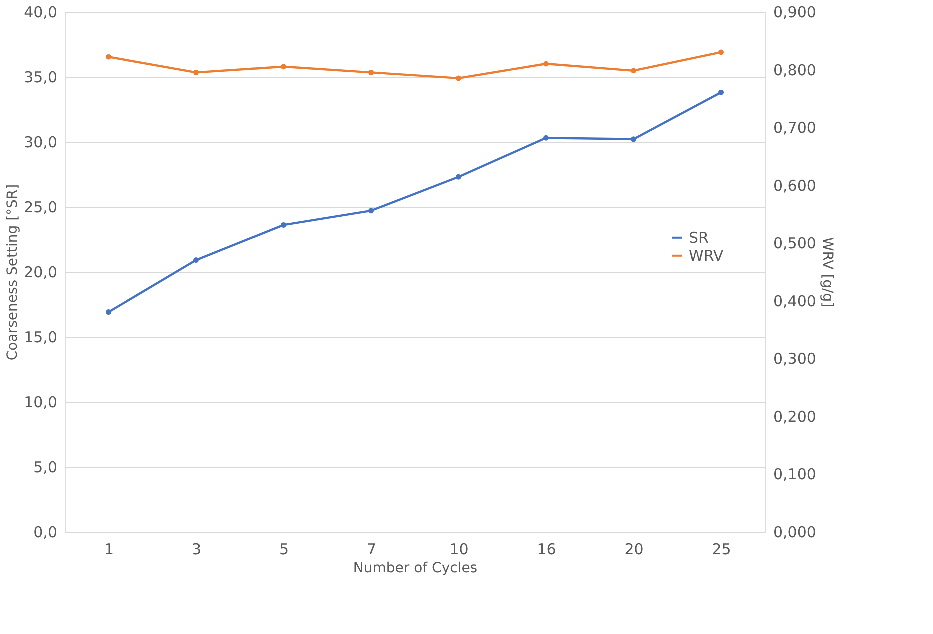 This screenshot has width=933, height=634. I want to click on y2-tick-label: 0,300, so click(795, 359).